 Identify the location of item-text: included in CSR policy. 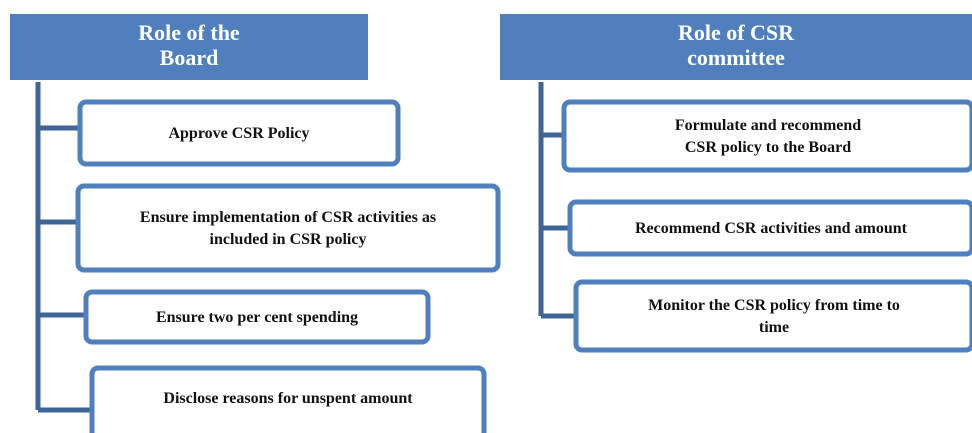
(288, 239).